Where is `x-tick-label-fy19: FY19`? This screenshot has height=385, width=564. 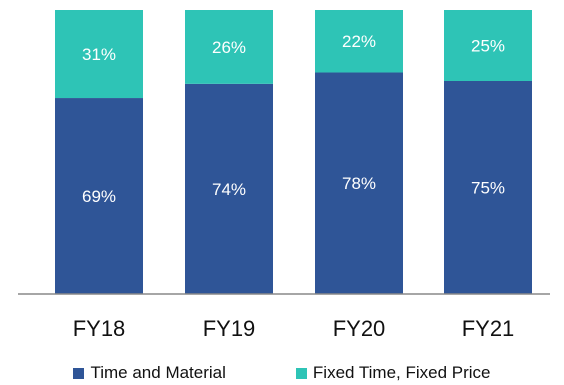
x-tick-label-fy19: FY19 is located at coordinates (229, 328).